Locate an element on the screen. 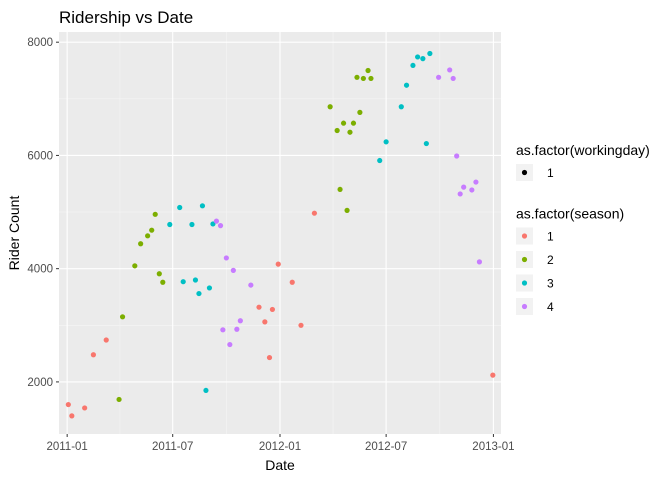 The height and width of the screenshot is (480, 672). x-tick-label: 2011-07 is located at coordinates (172, 447).